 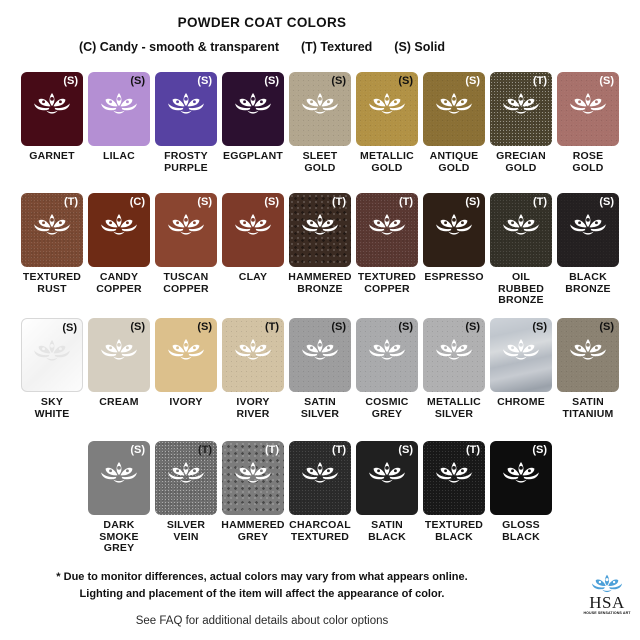 I want to click on color-swatch-textured-copper: (T), so click(x=387, y=230).